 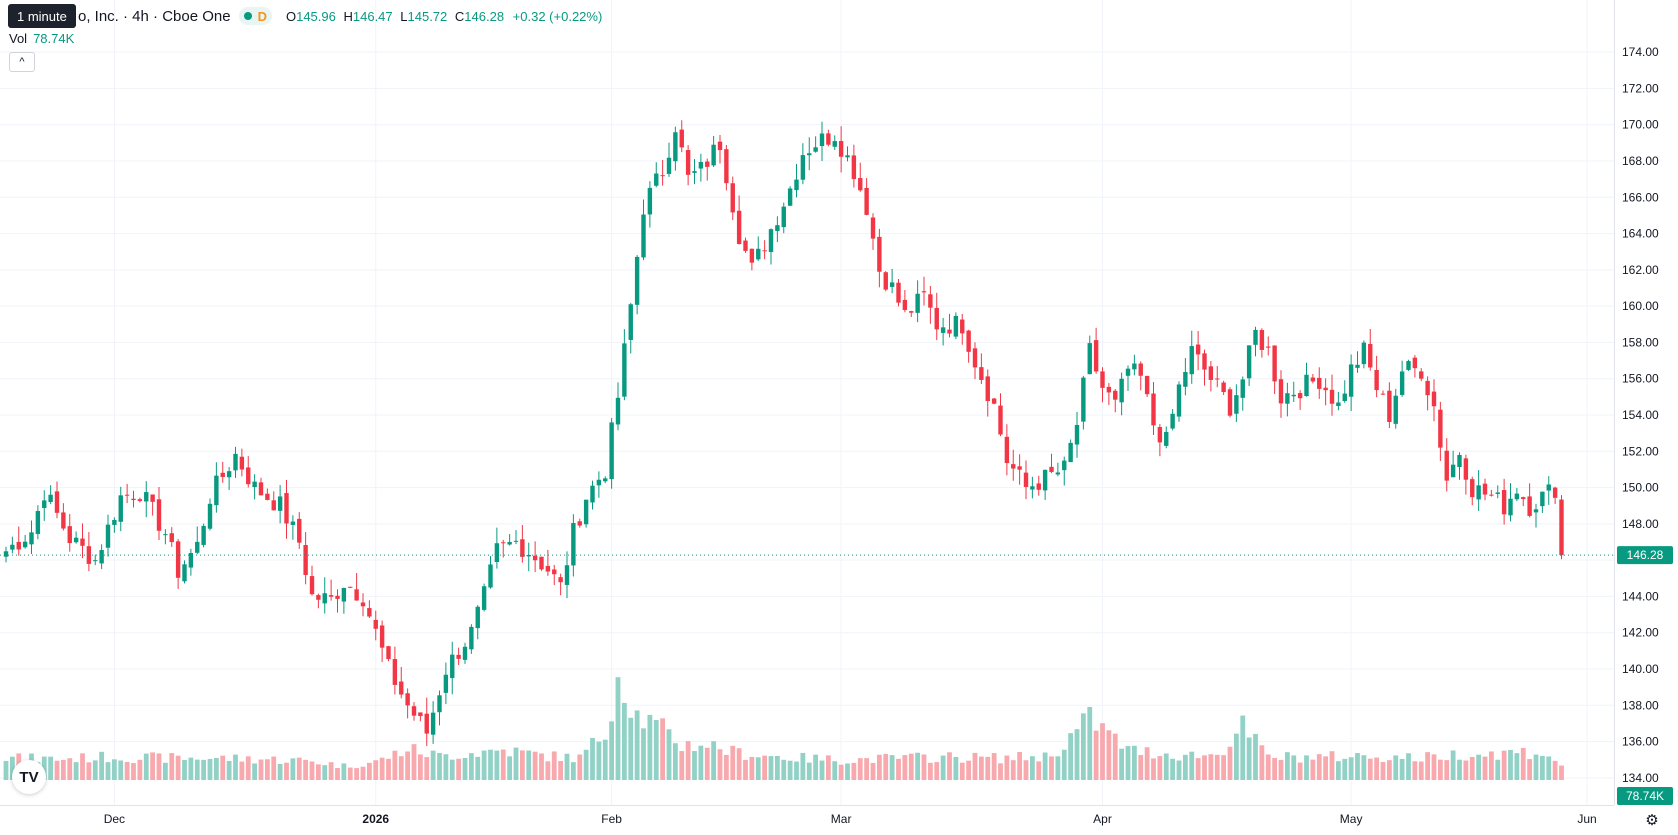 I want to click on time-tick-label: Feb, so click(x=611, y=819).